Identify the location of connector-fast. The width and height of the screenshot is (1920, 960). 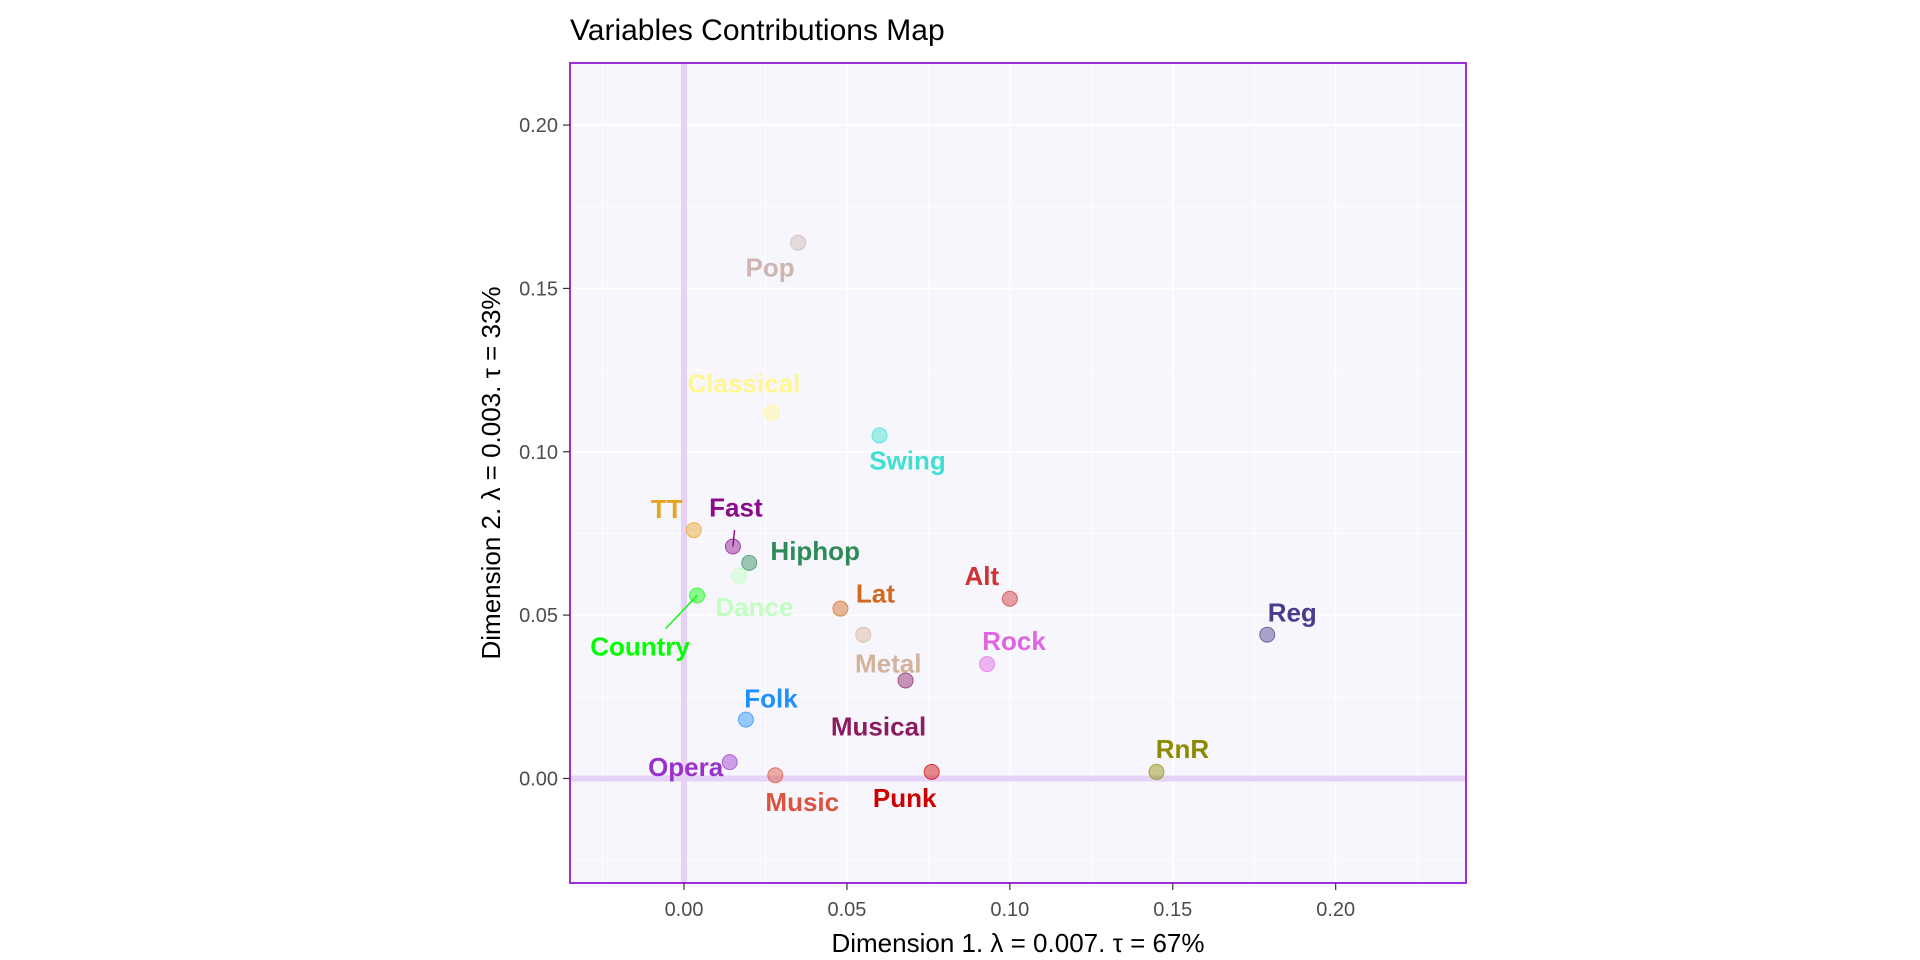
(734, 538).